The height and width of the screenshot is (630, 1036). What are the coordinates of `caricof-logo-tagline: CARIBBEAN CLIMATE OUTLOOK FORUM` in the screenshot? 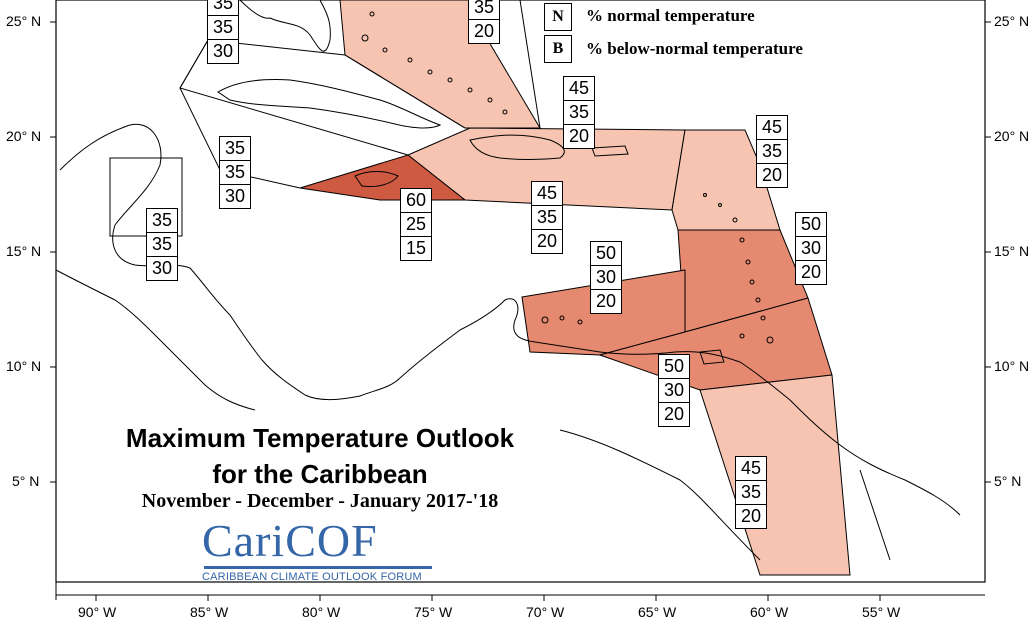 It's located at (312, 577).